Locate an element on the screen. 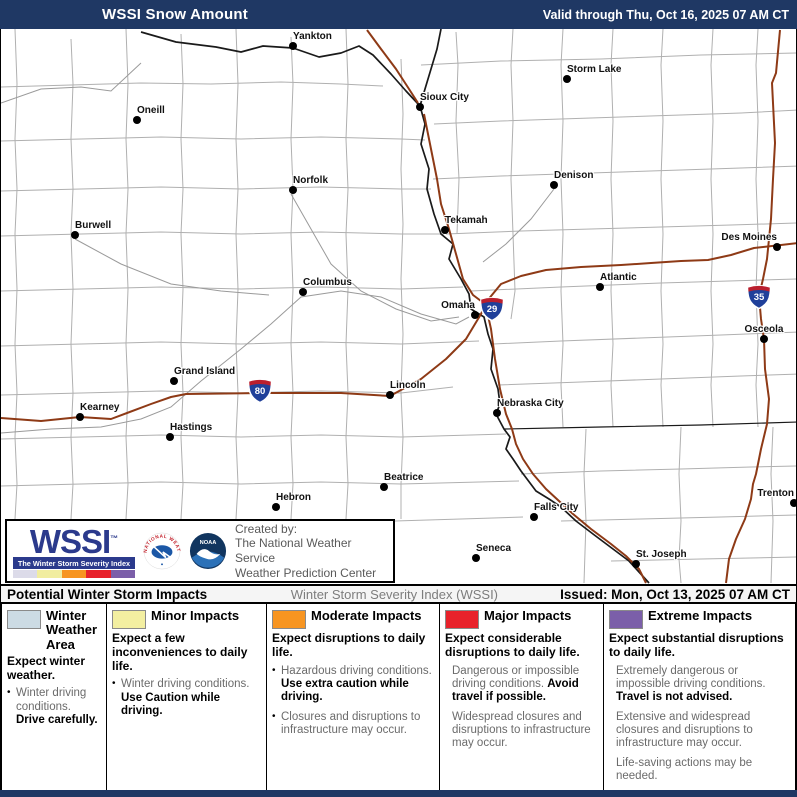 Image resolution: width=797 pixels, height=797 pixels. city-label: Storm Lake is located at coordinates (594, 69).